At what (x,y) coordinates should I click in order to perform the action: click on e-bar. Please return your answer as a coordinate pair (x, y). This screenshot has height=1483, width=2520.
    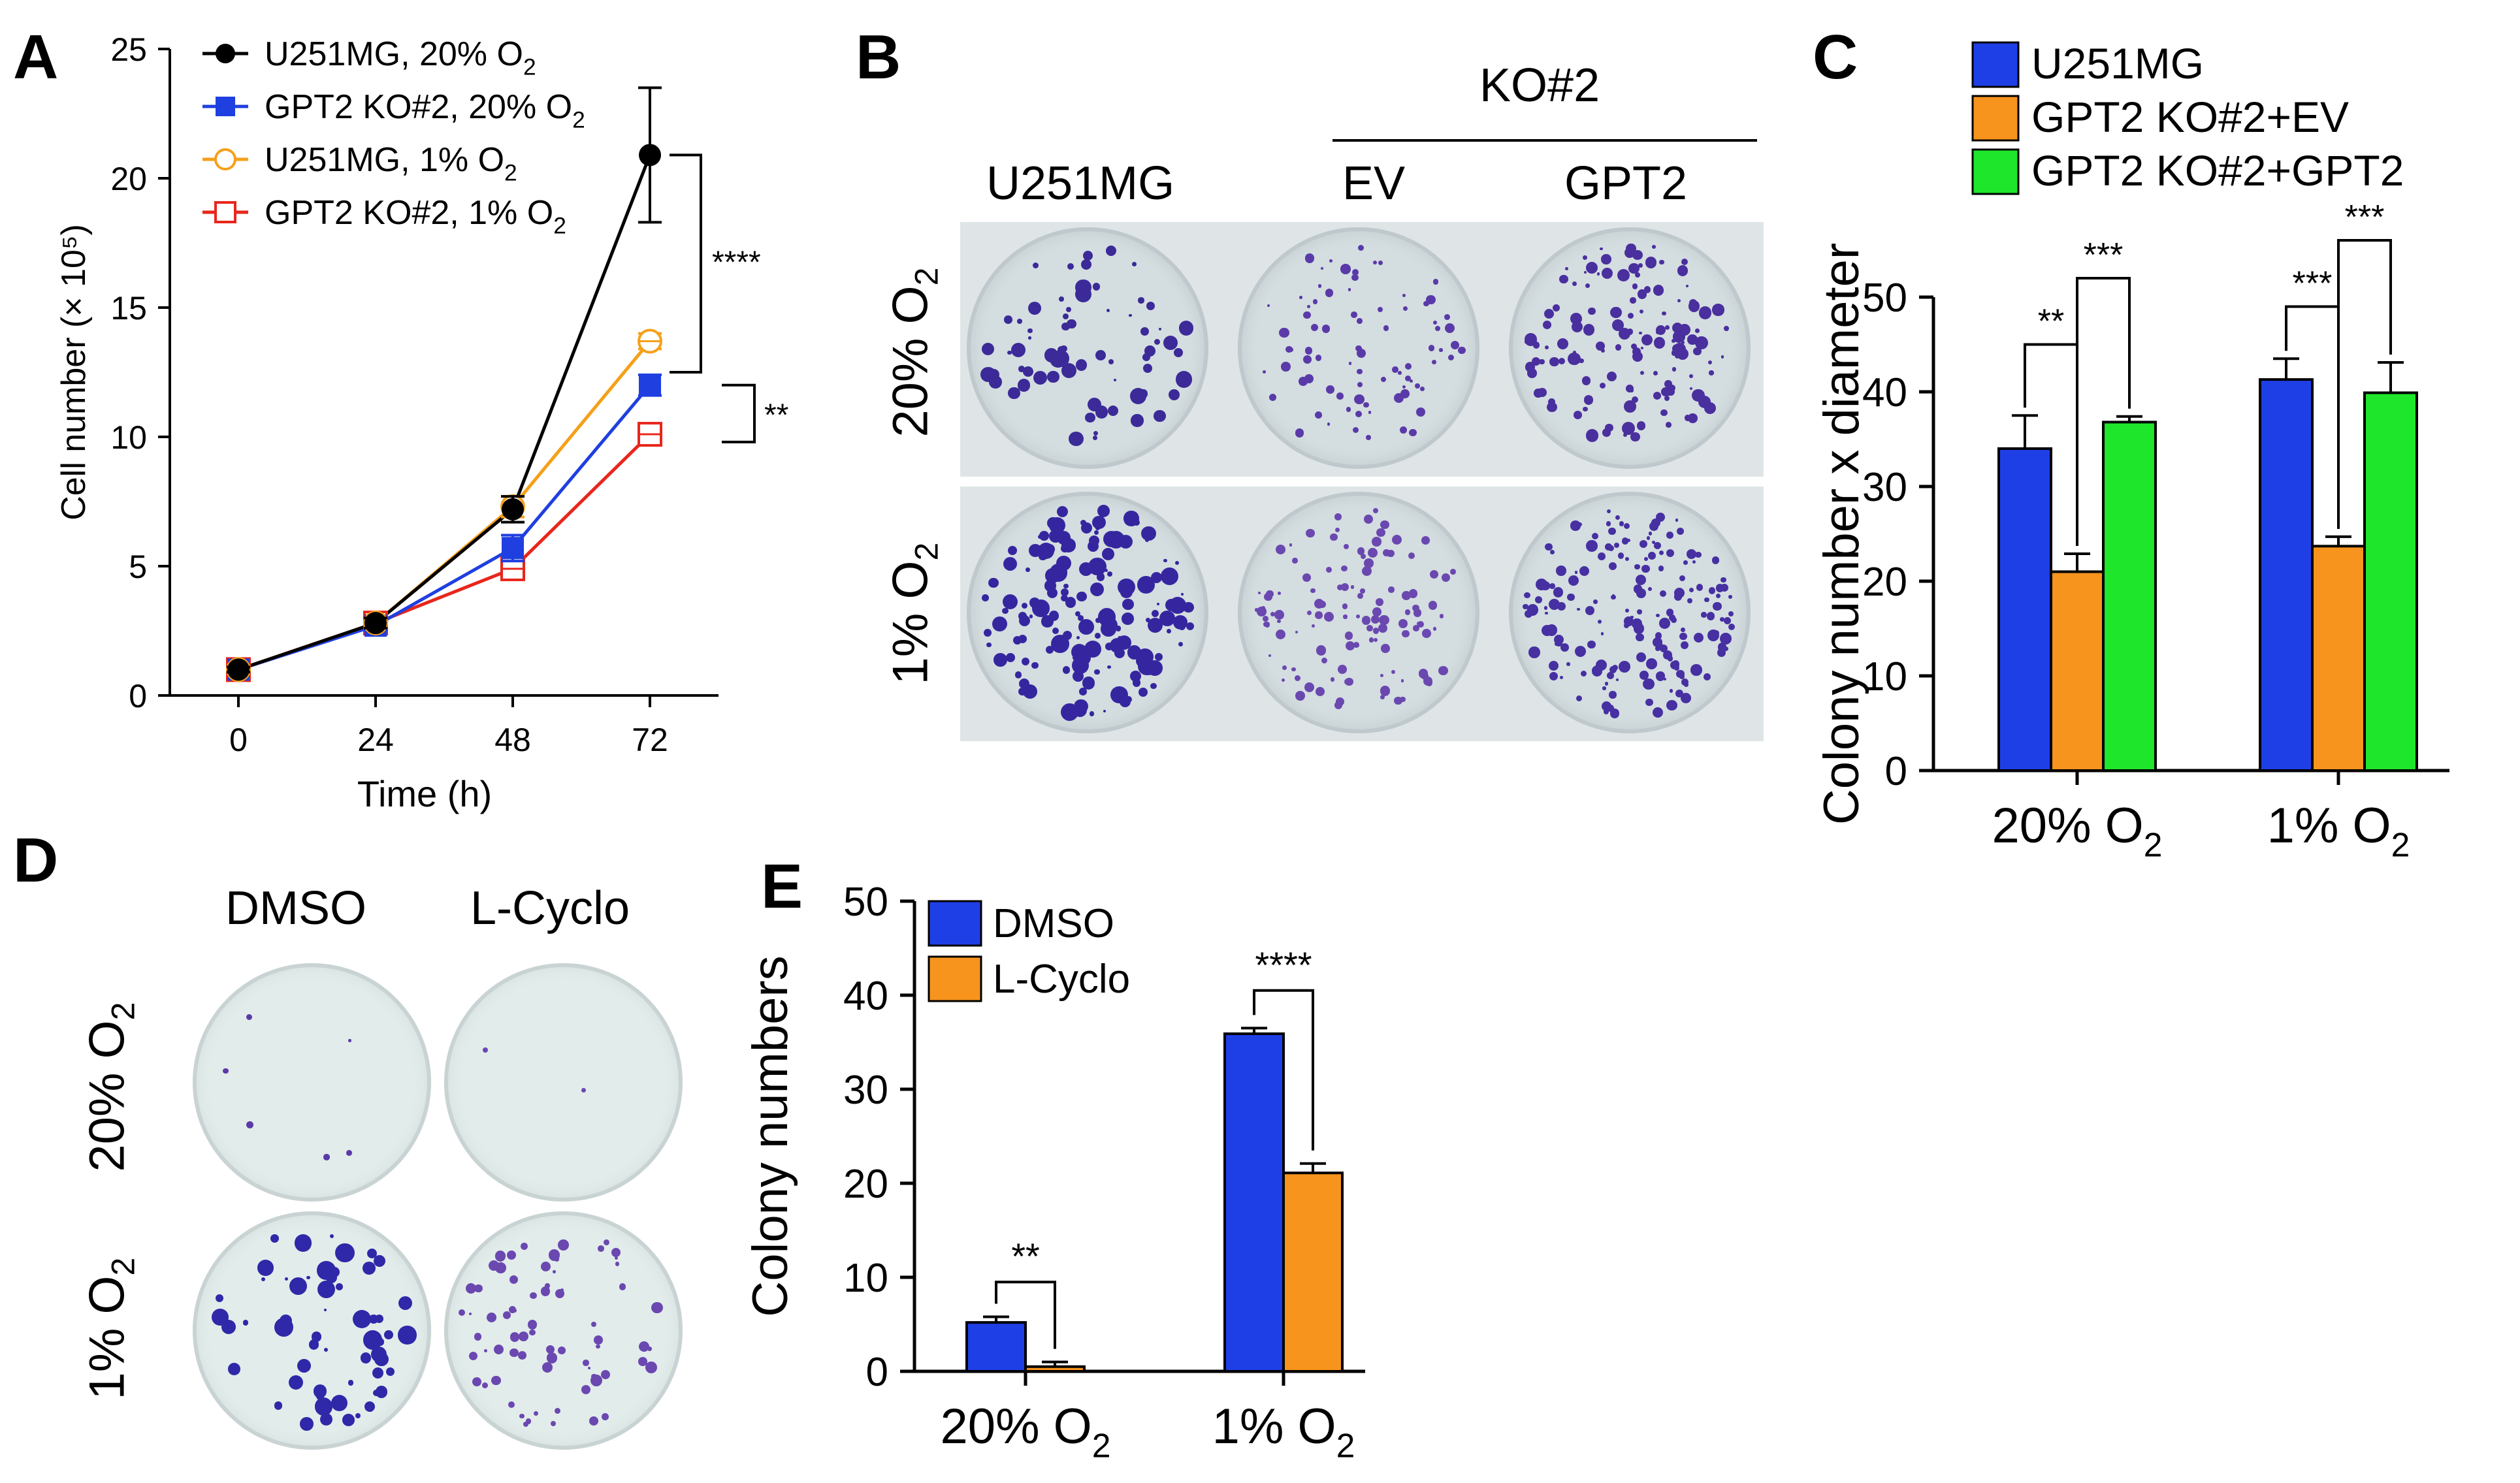
    Looking at the image, I should click on (1254, 1202).